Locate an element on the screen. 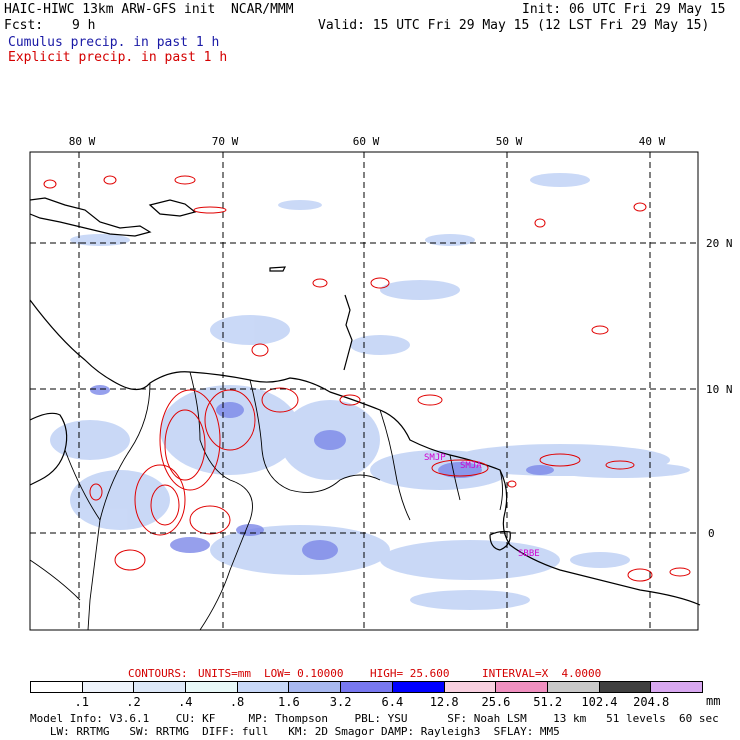  station-smjp: SMJP is located at coordinates (435, 458).